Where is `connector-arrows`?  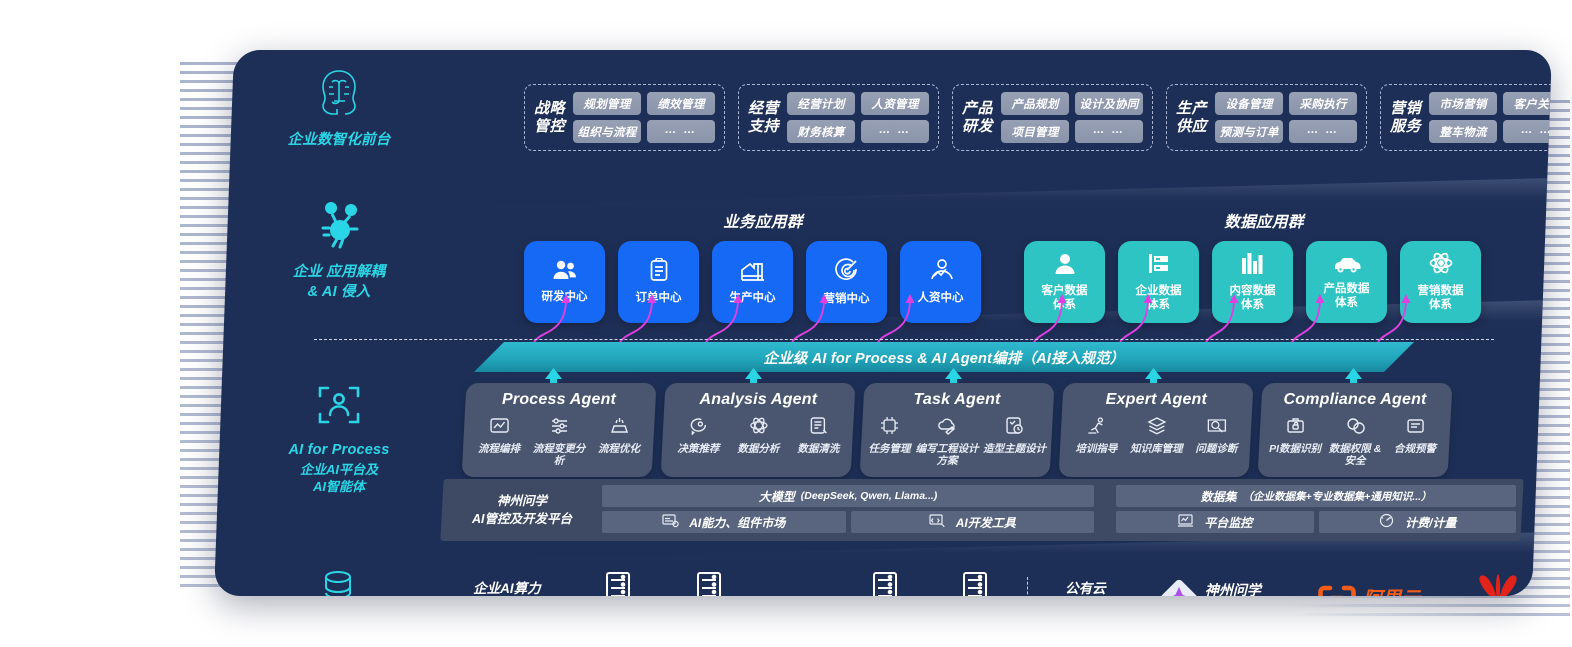 connector-arrows is located at coordinates (972, 318).